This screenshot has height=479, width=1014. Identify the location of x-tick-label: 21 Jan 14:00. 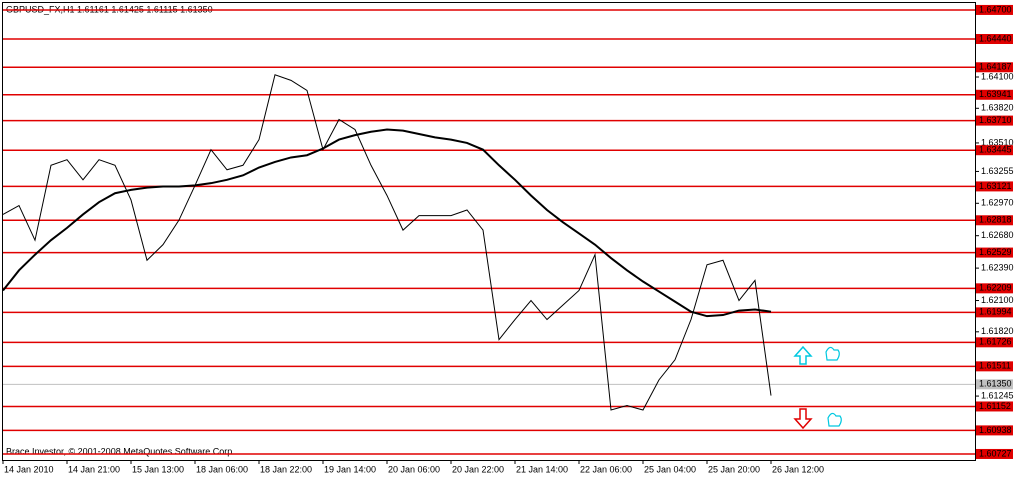
(542, 469).